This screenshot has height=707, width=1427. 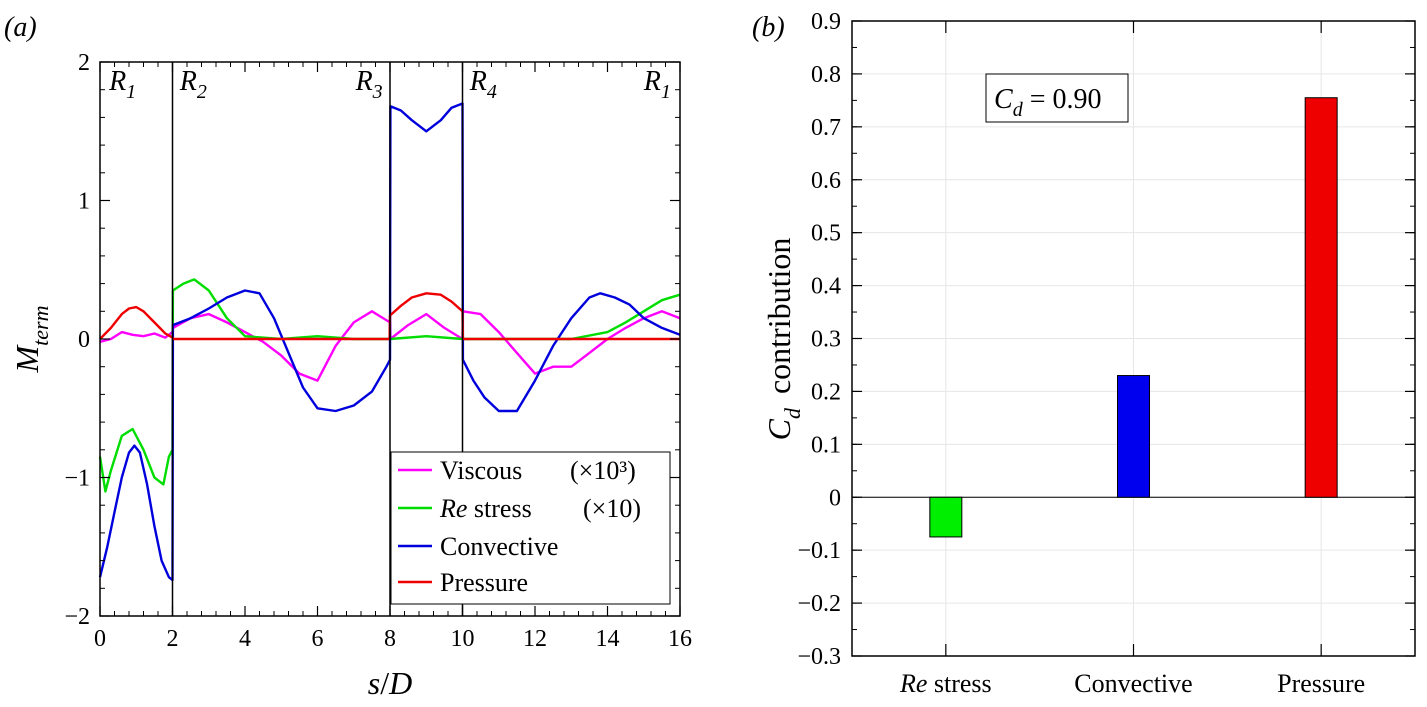 What do you see at coordinates (768, 27) in the screenshot?
I see `panel-b-label: (b)` at bounding box center [768, 27].